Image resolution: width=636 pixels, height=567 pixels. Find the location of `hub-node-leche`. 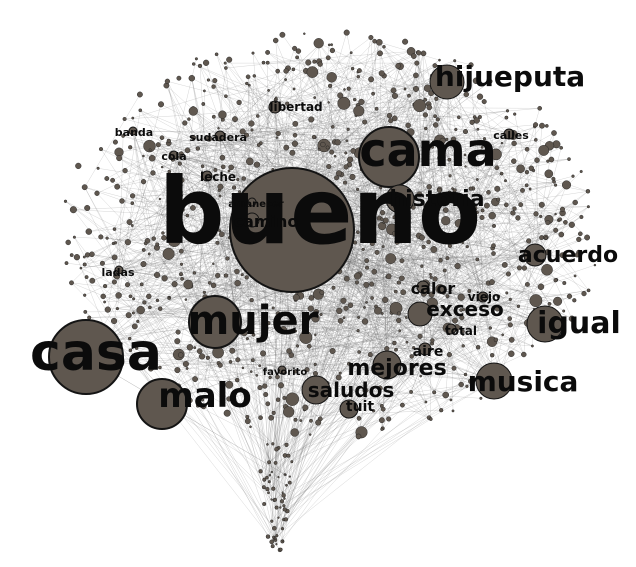

hub-node-leche is located at coordinates (207, 176).